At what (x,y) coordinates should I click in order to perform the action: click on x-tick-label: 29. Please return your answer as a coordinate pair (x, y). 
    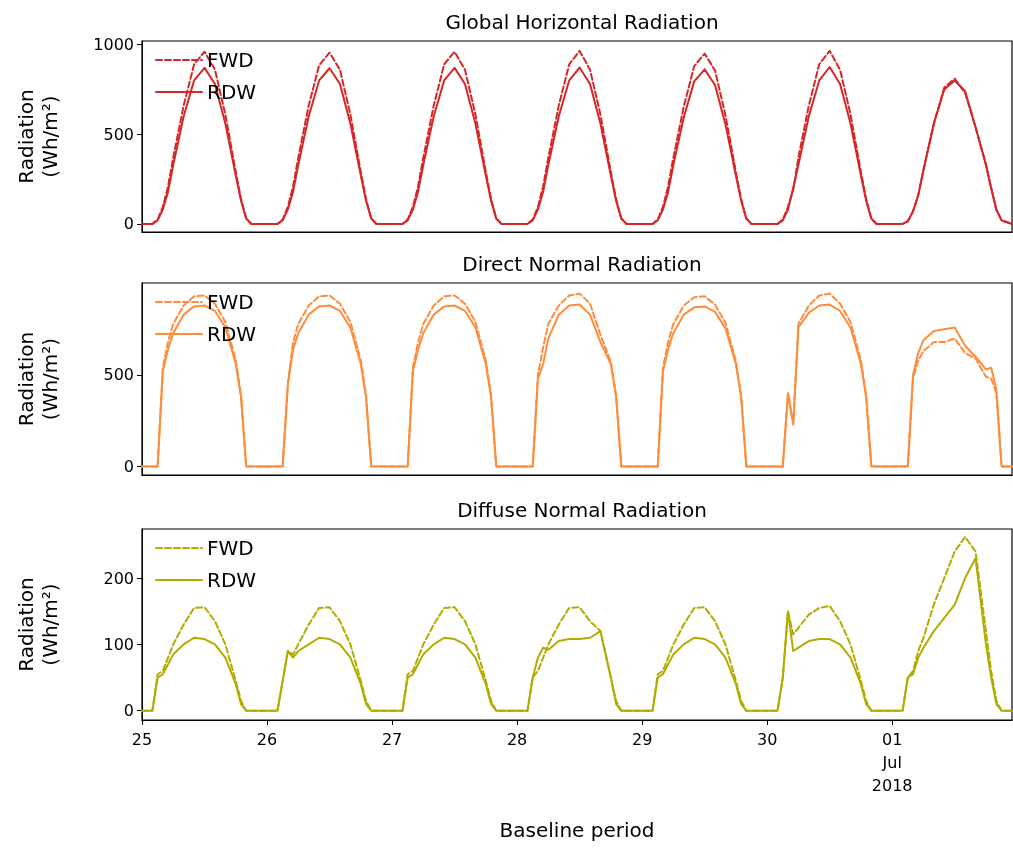
    Looking at the image, I should click on (642, 739).